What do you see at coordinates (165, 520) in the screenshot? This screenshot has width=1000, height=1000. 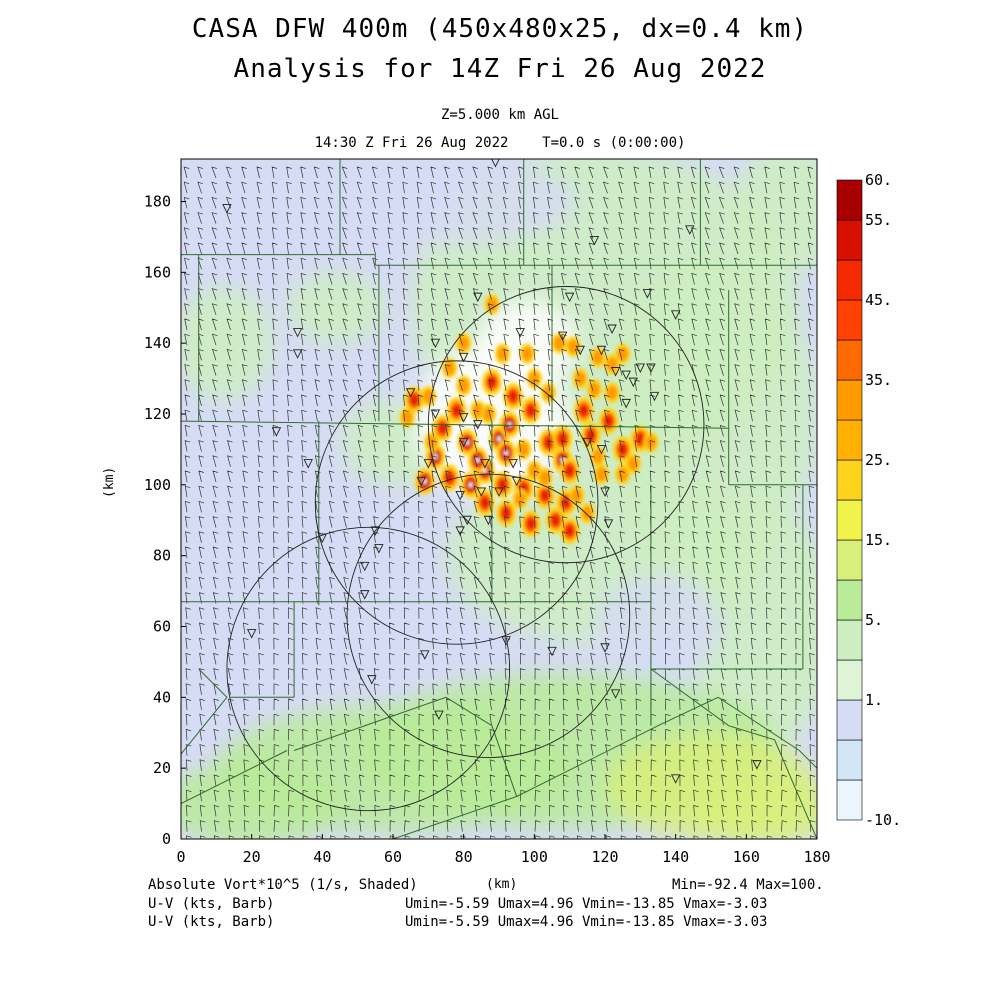 I see `y-axis: 0 20 40 60 80 100 120 140 160 180` at bounding box center [165, 520].